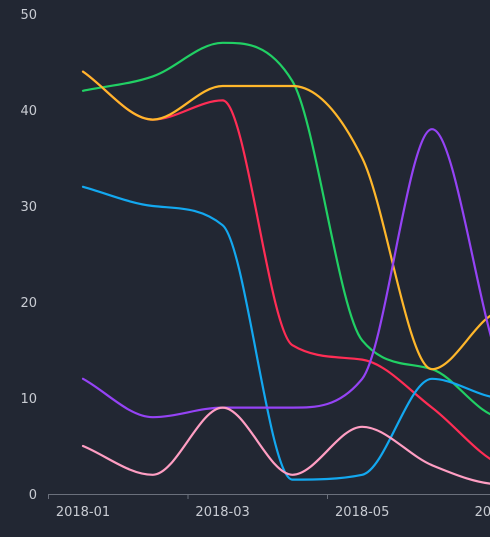  I want to click on y-tick-label: 50, so click(28, 15).